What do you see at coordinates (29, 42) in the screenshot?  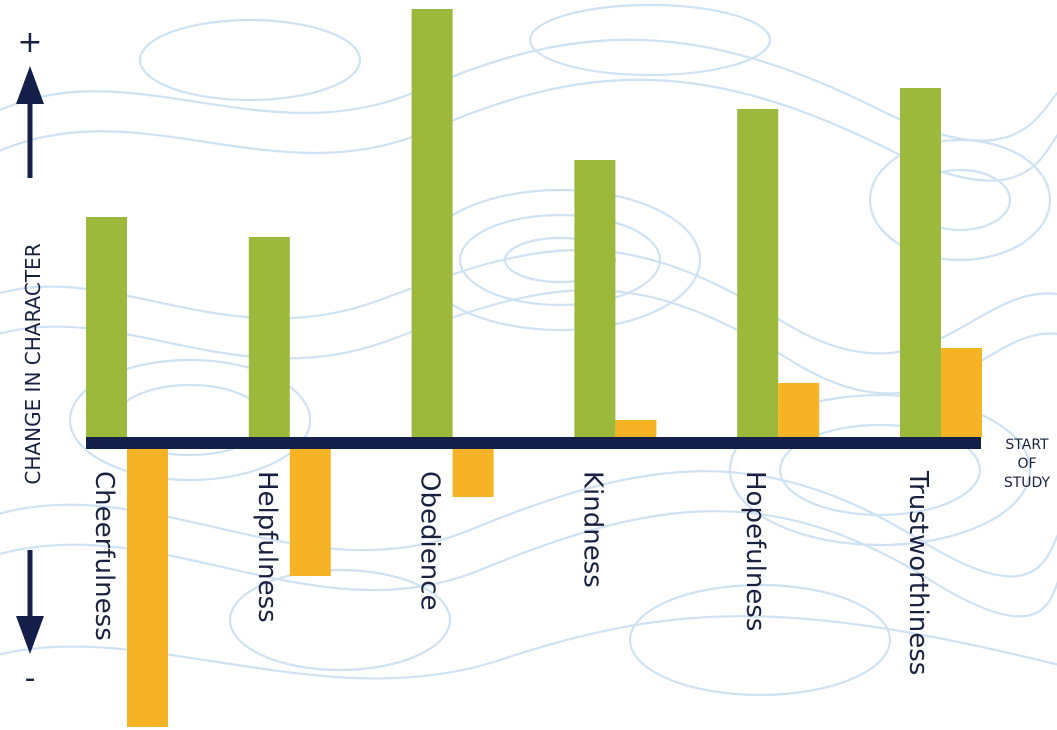 I see `y-axis-plus-sign: +` at bounding box center [29, 42].